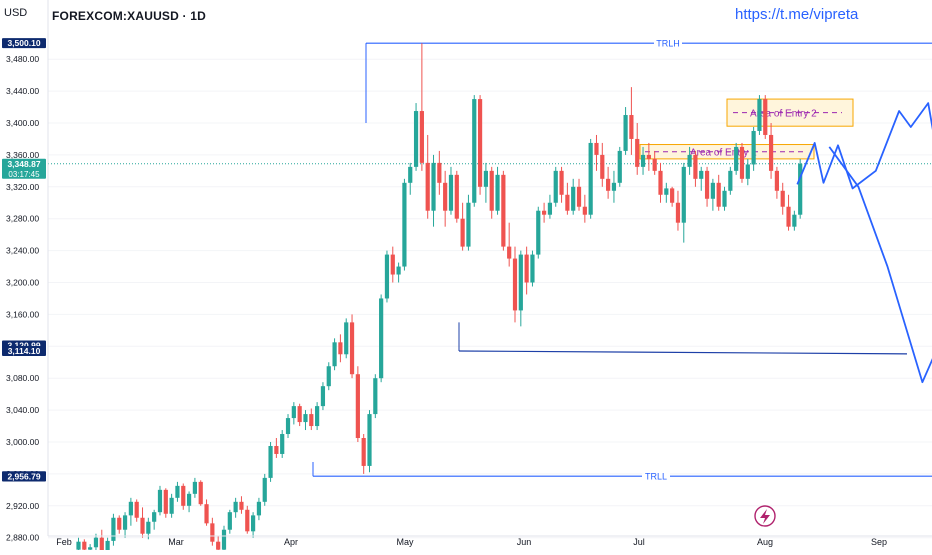 The image size is (932, 555). Describe the element at coordinates (723, 153) in the screenshot. I see `entry-zone-label: Area of Entry 1` at that location.